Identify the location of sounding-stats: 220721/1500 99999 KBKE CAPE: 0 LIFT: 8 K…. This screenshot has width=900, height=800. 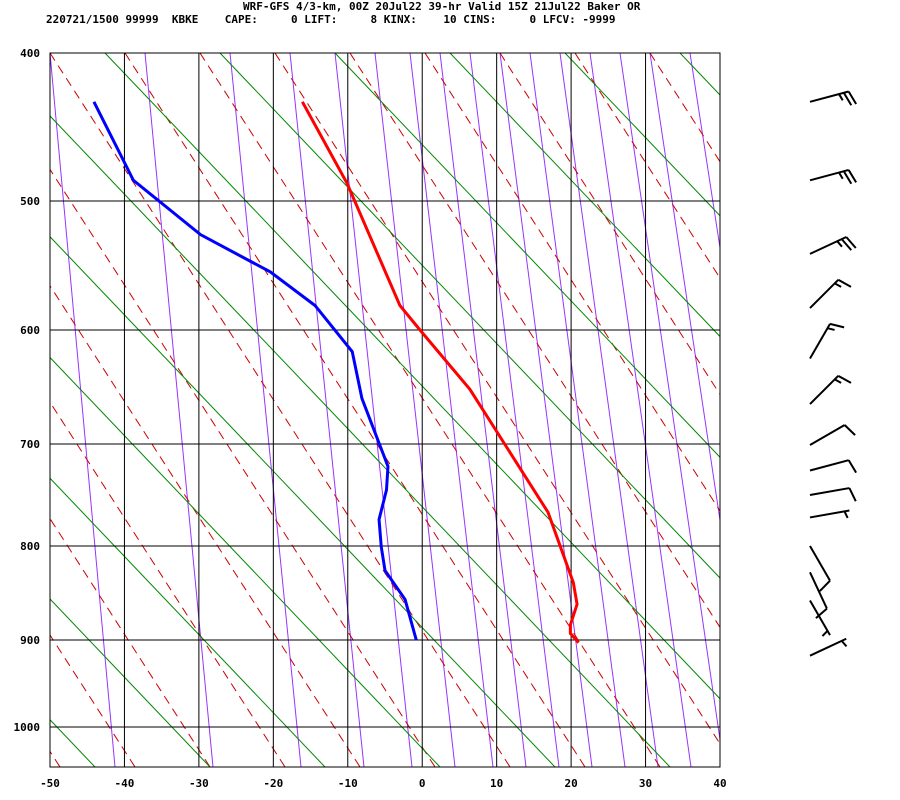
(331, 19).